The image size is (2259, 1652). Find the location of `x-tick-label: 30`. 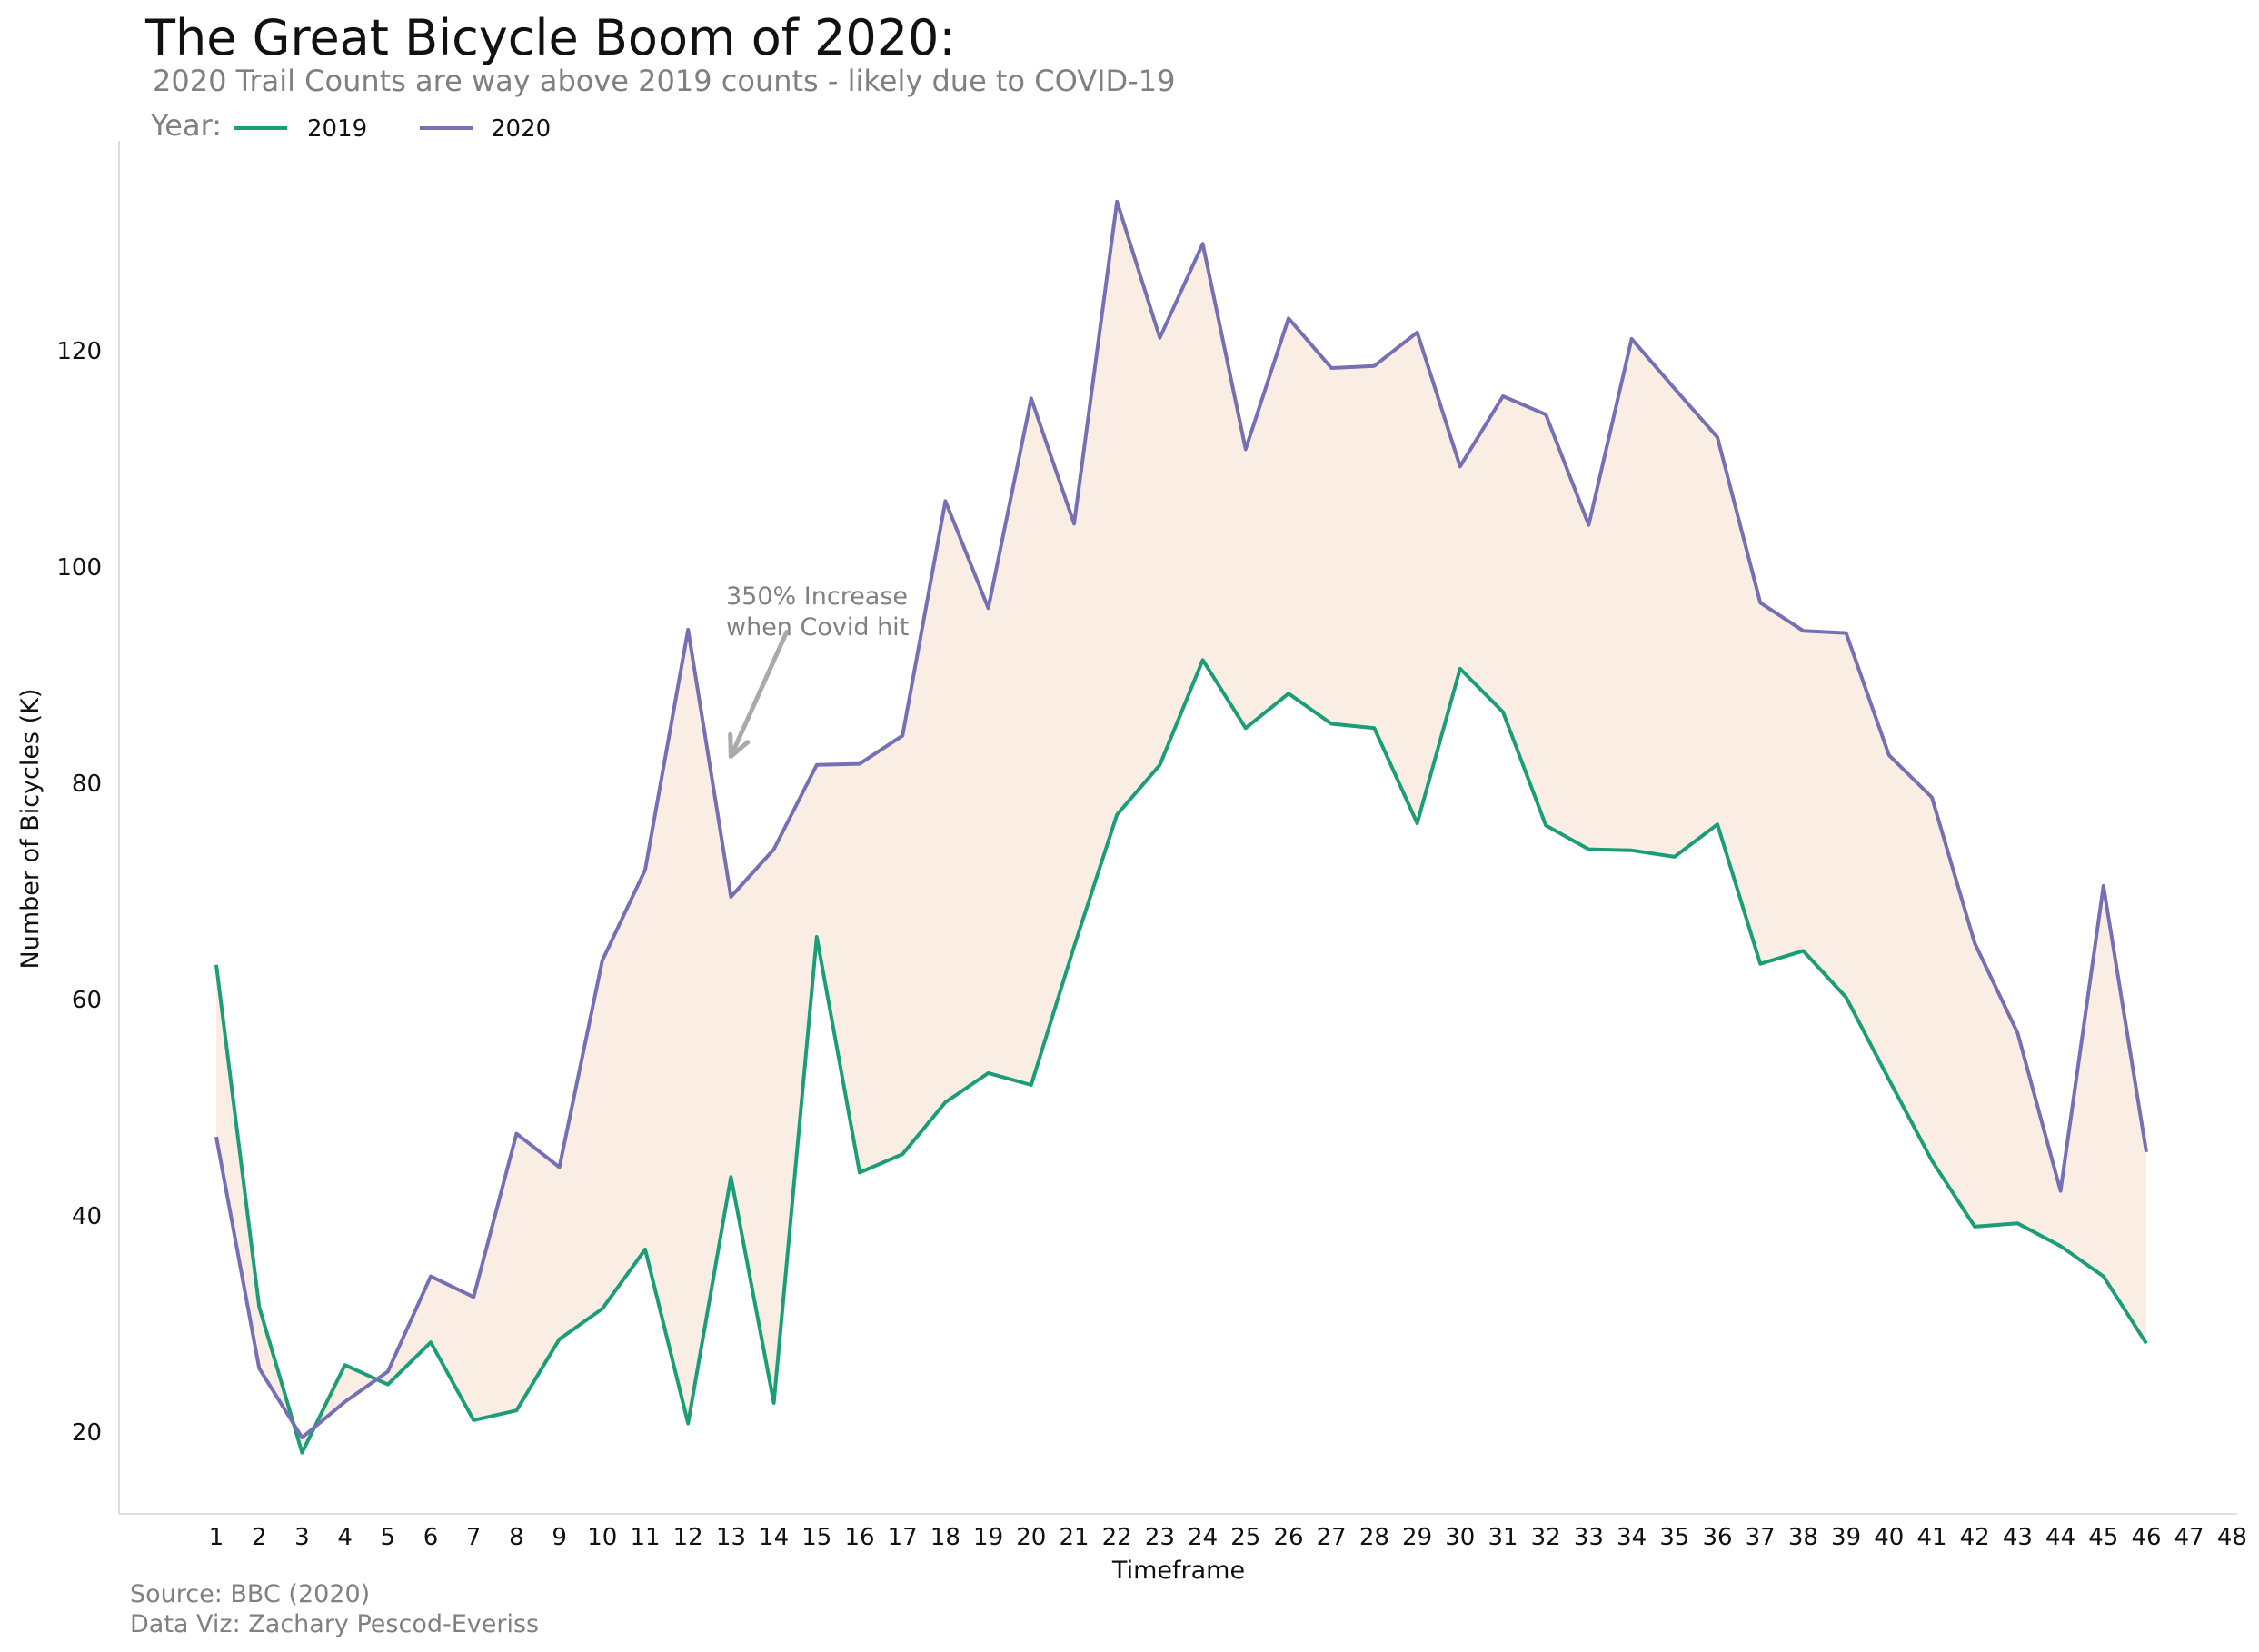

x-tick-label: 30 is located at coordinates (1460, 1537).